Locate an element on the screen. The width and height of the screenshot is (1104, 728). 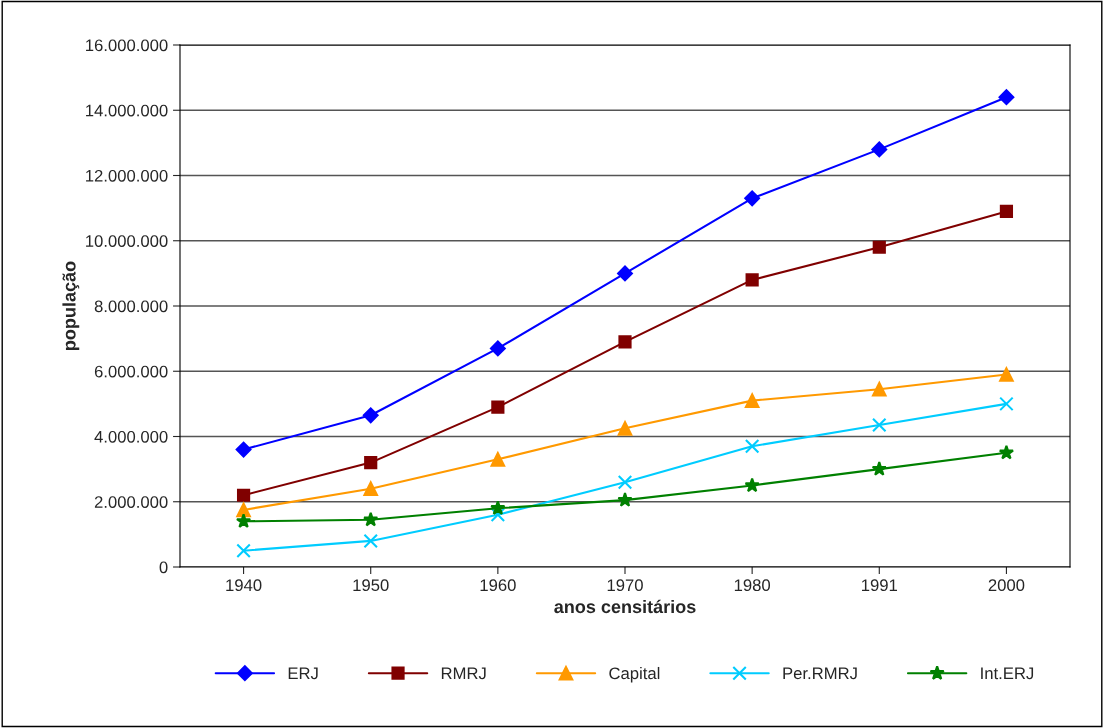
x-tick-label: 1940 is located at coordinates (244, 585).